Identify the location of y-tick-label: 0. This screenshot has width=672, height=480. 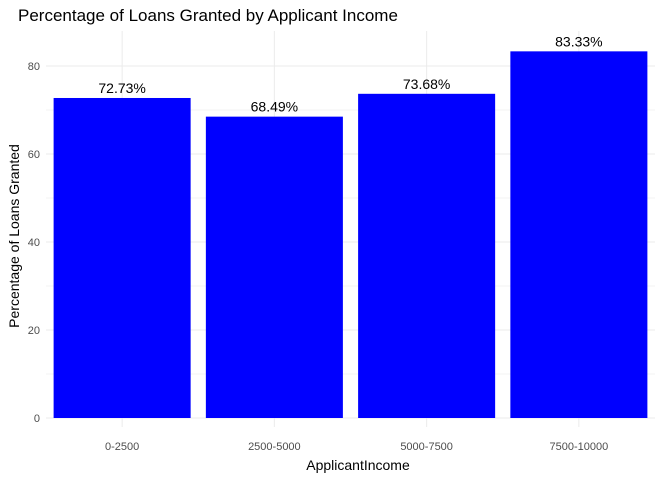
(37, 419).